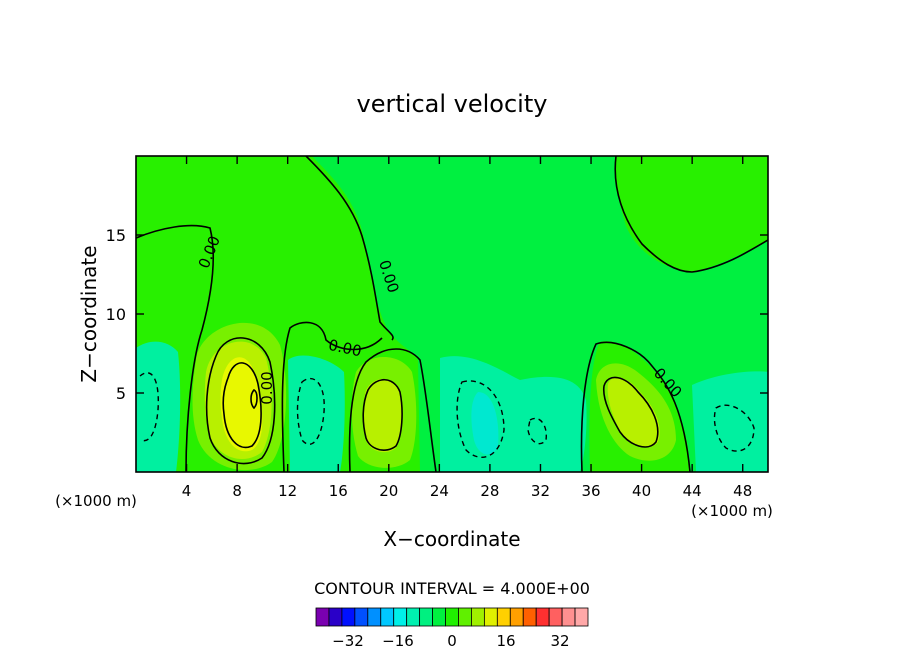  What do you see at coordinates (338, 491) in the screenshot?
I see `x-tick-label: 16` at bounding box center [338, 491].